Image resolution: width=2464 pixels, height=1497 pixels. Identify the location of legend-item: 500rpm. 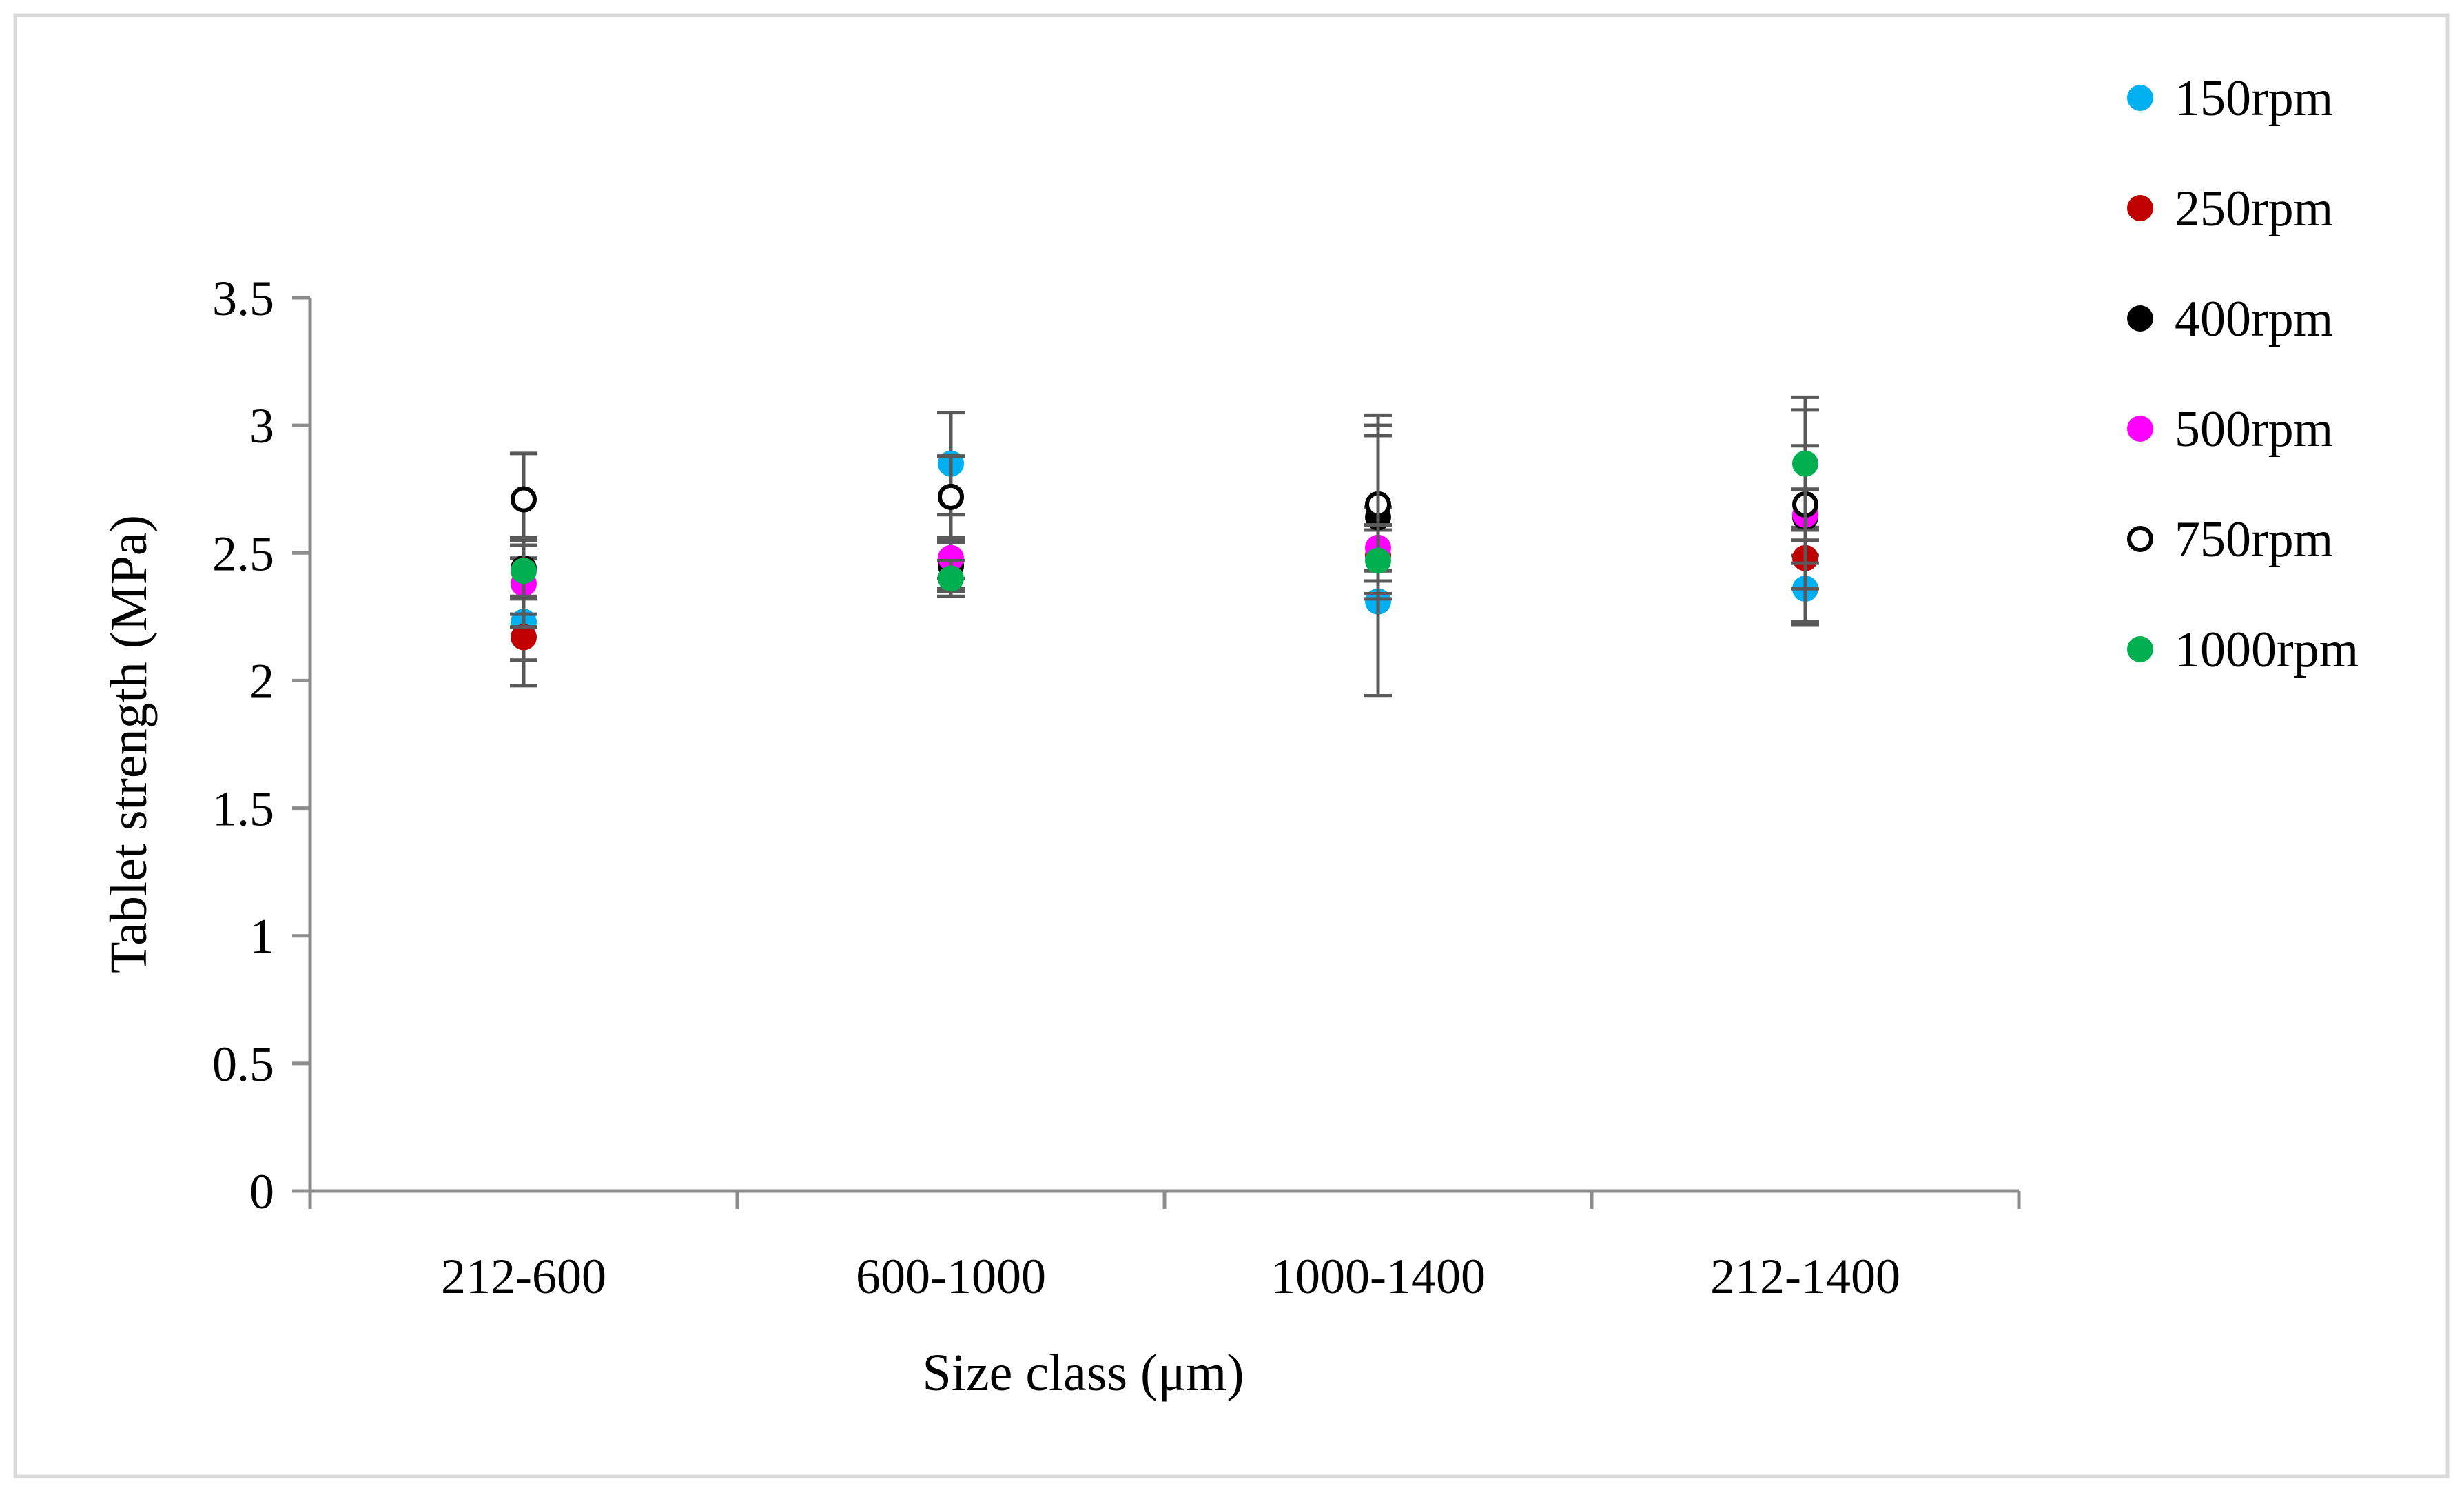
(2230, 429).